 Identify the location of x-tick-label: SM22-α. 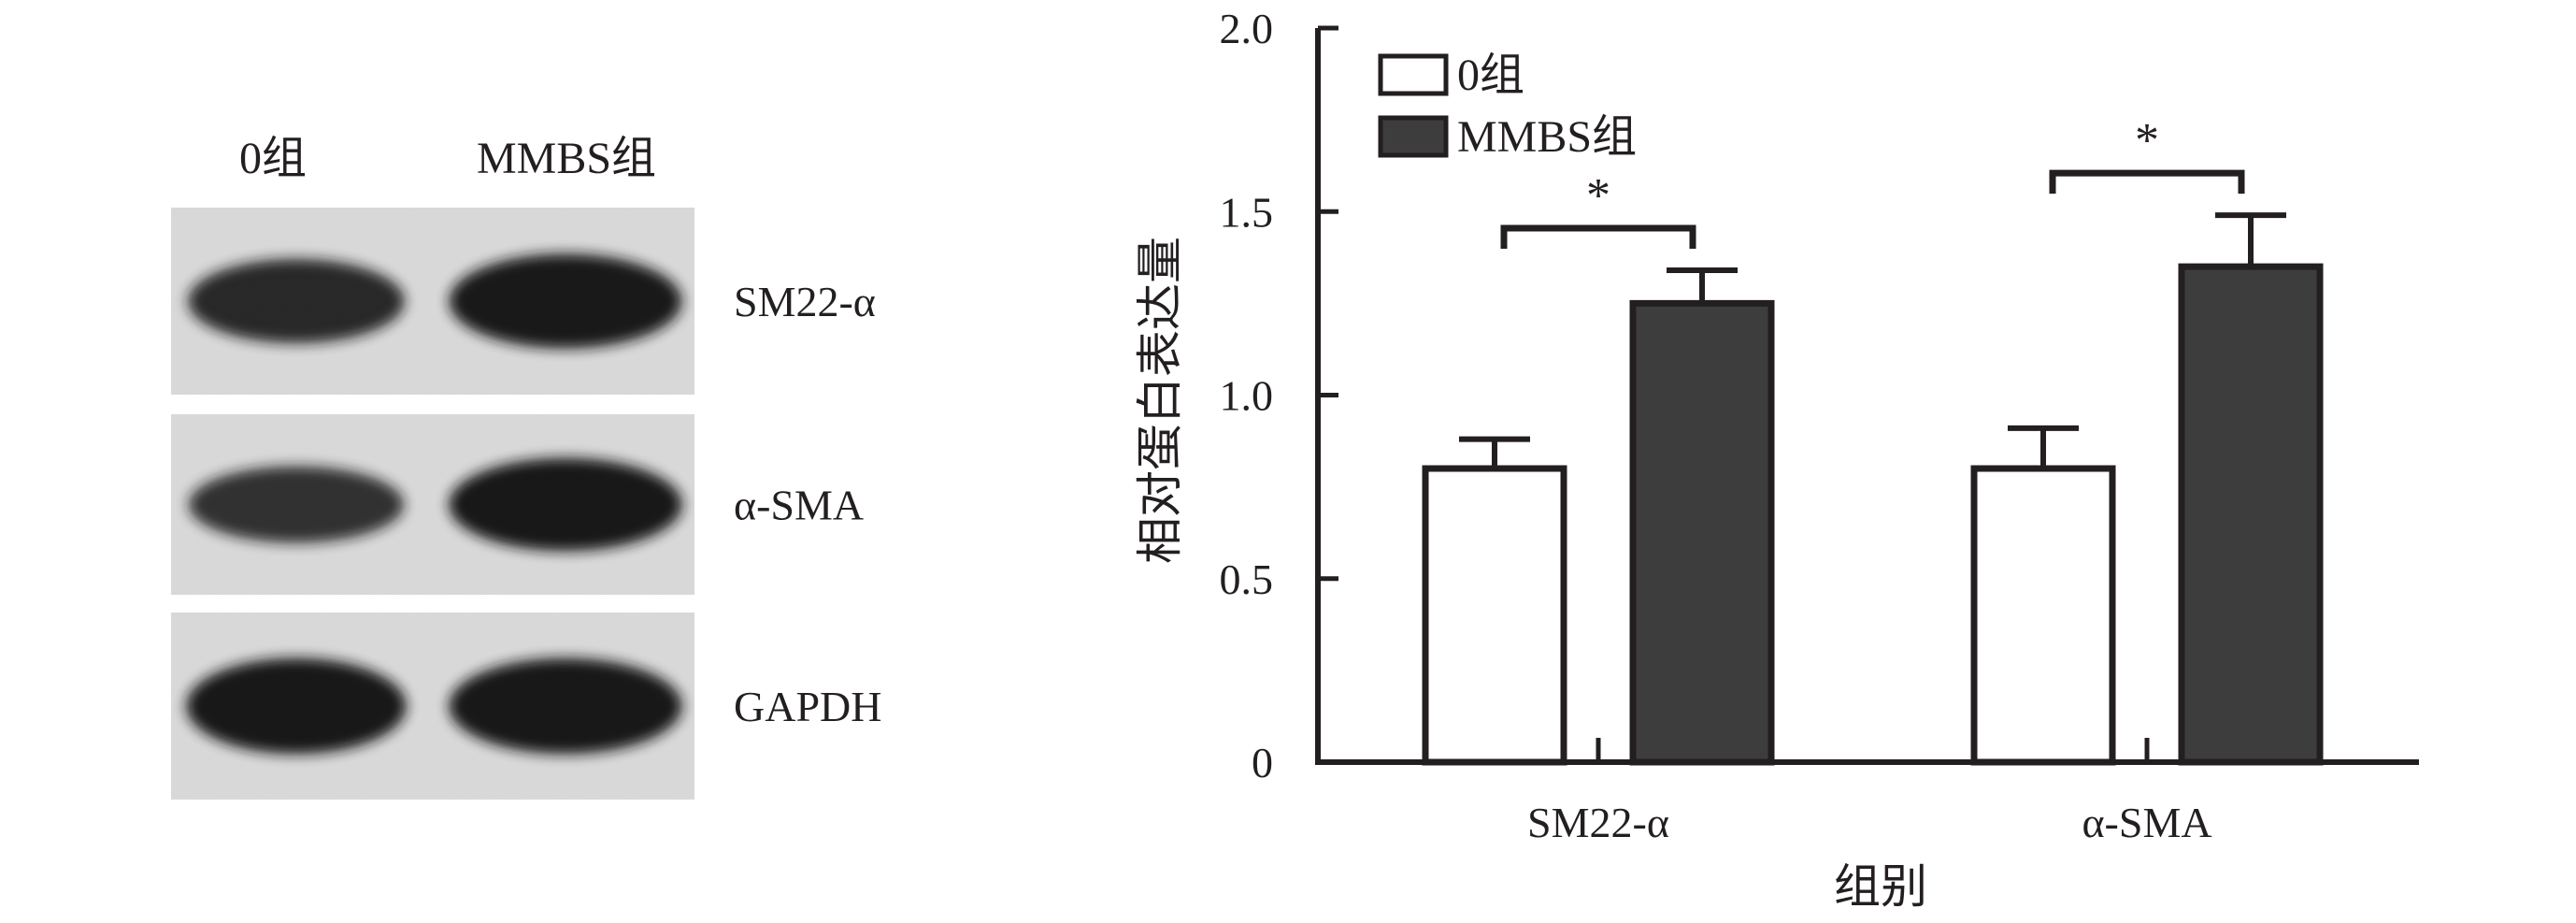
(1598, 822).